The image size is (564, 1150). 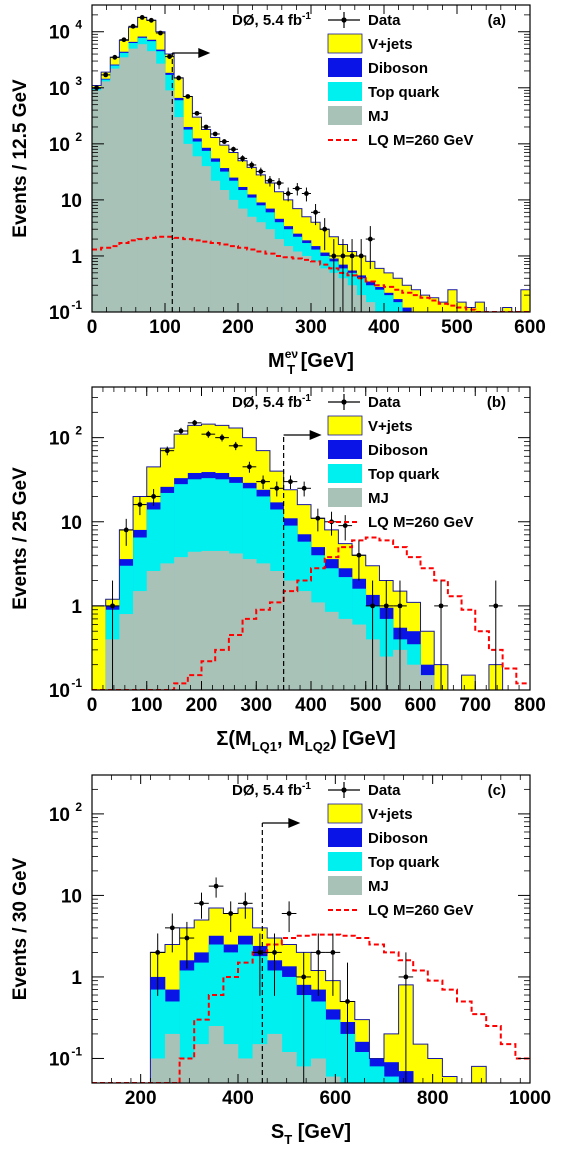 I want to click on y-tick-label: 10 -1, so click(x=65, y=1057).